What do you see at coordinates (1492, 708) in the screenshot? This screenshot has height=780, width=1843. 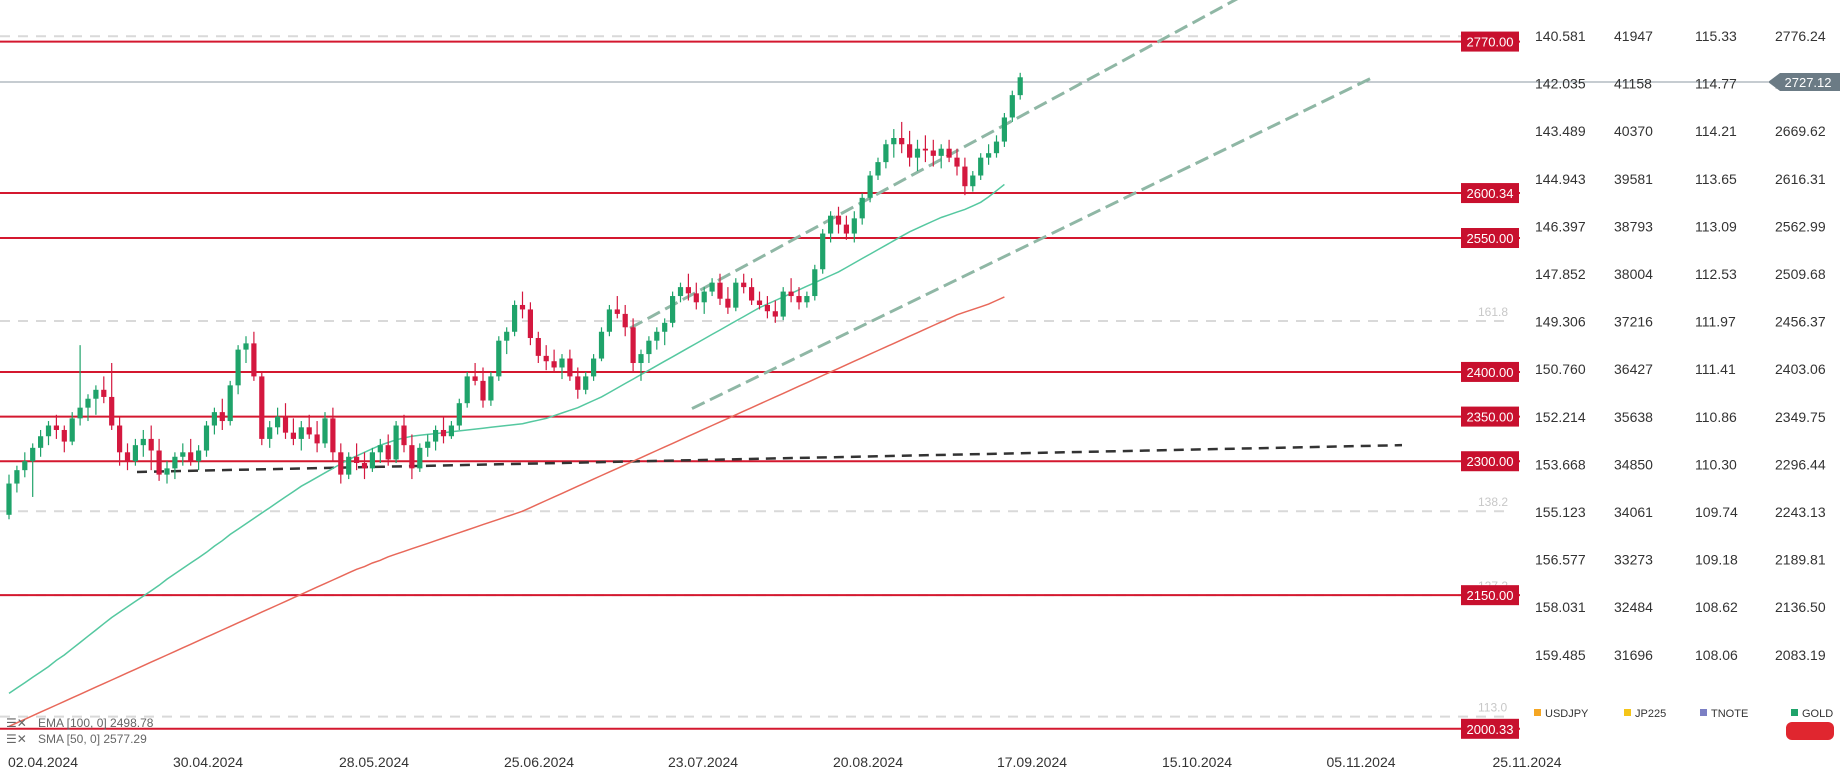 I see `fib-label: 113.0` at bounding box center [1492, 708].